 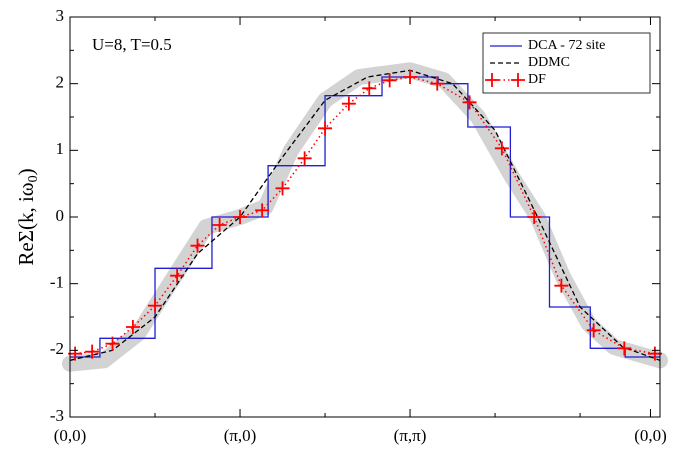 I want to click on y-label-sub: 0, so click(x=33, y=178).